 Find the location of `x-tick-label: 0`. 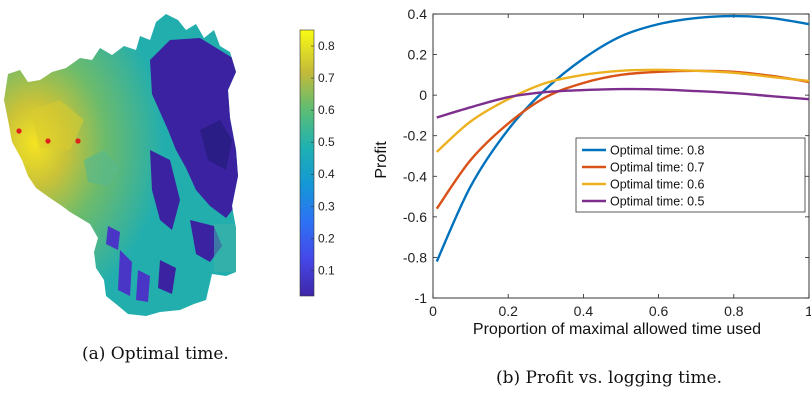

x-tick-label: 0 is located at coordinates (433, 311).